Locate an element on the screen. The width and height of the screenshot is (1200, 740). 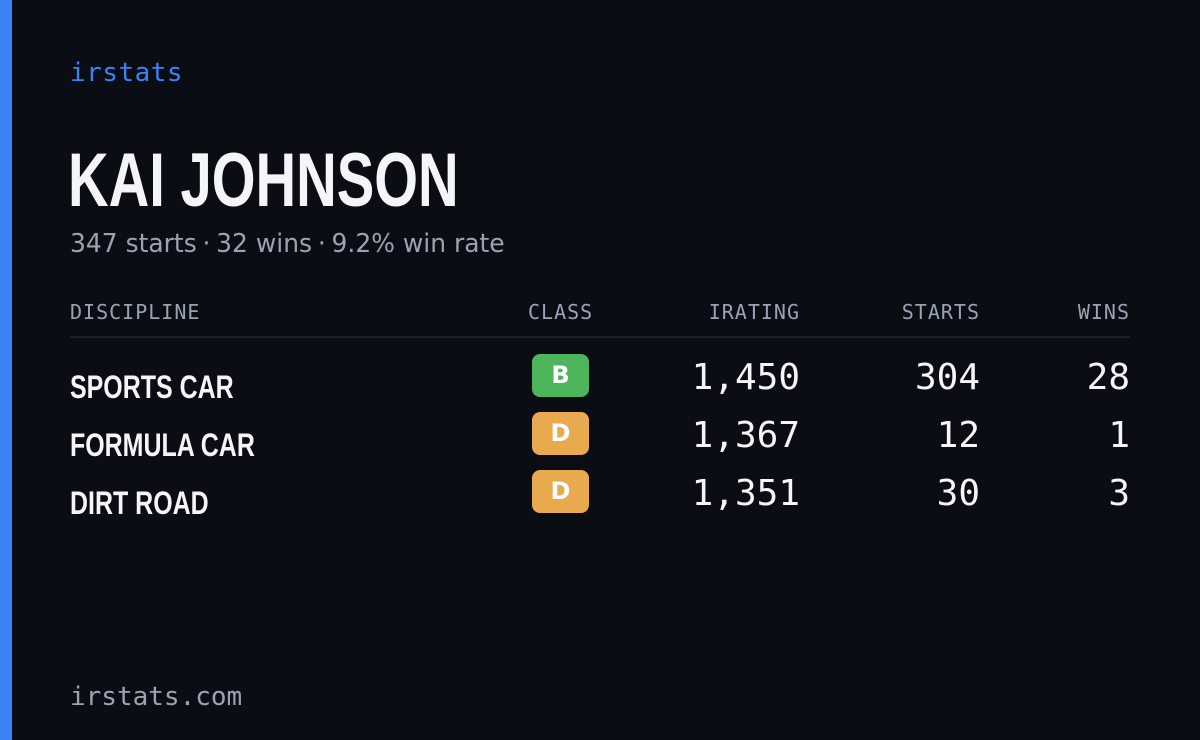
wins-summary: 32 wins is located at coordinates (264, 244).